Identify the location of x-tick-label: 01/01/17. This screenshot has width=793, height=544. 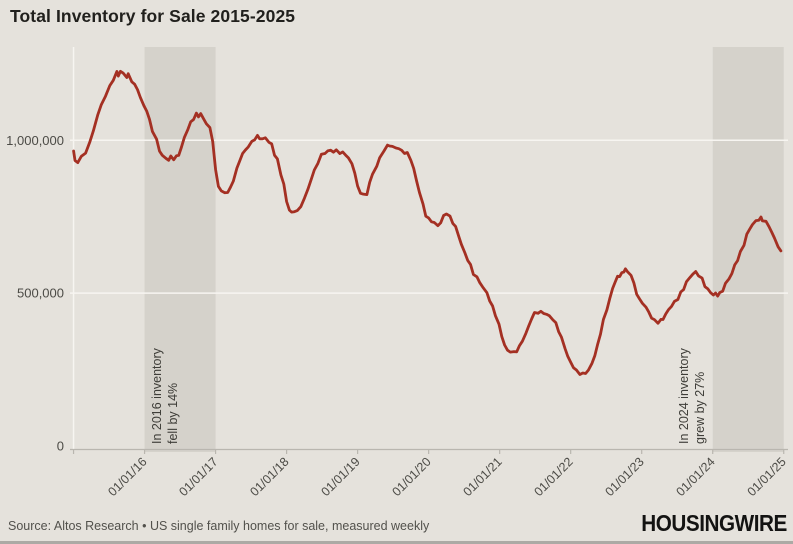
(198, 477).